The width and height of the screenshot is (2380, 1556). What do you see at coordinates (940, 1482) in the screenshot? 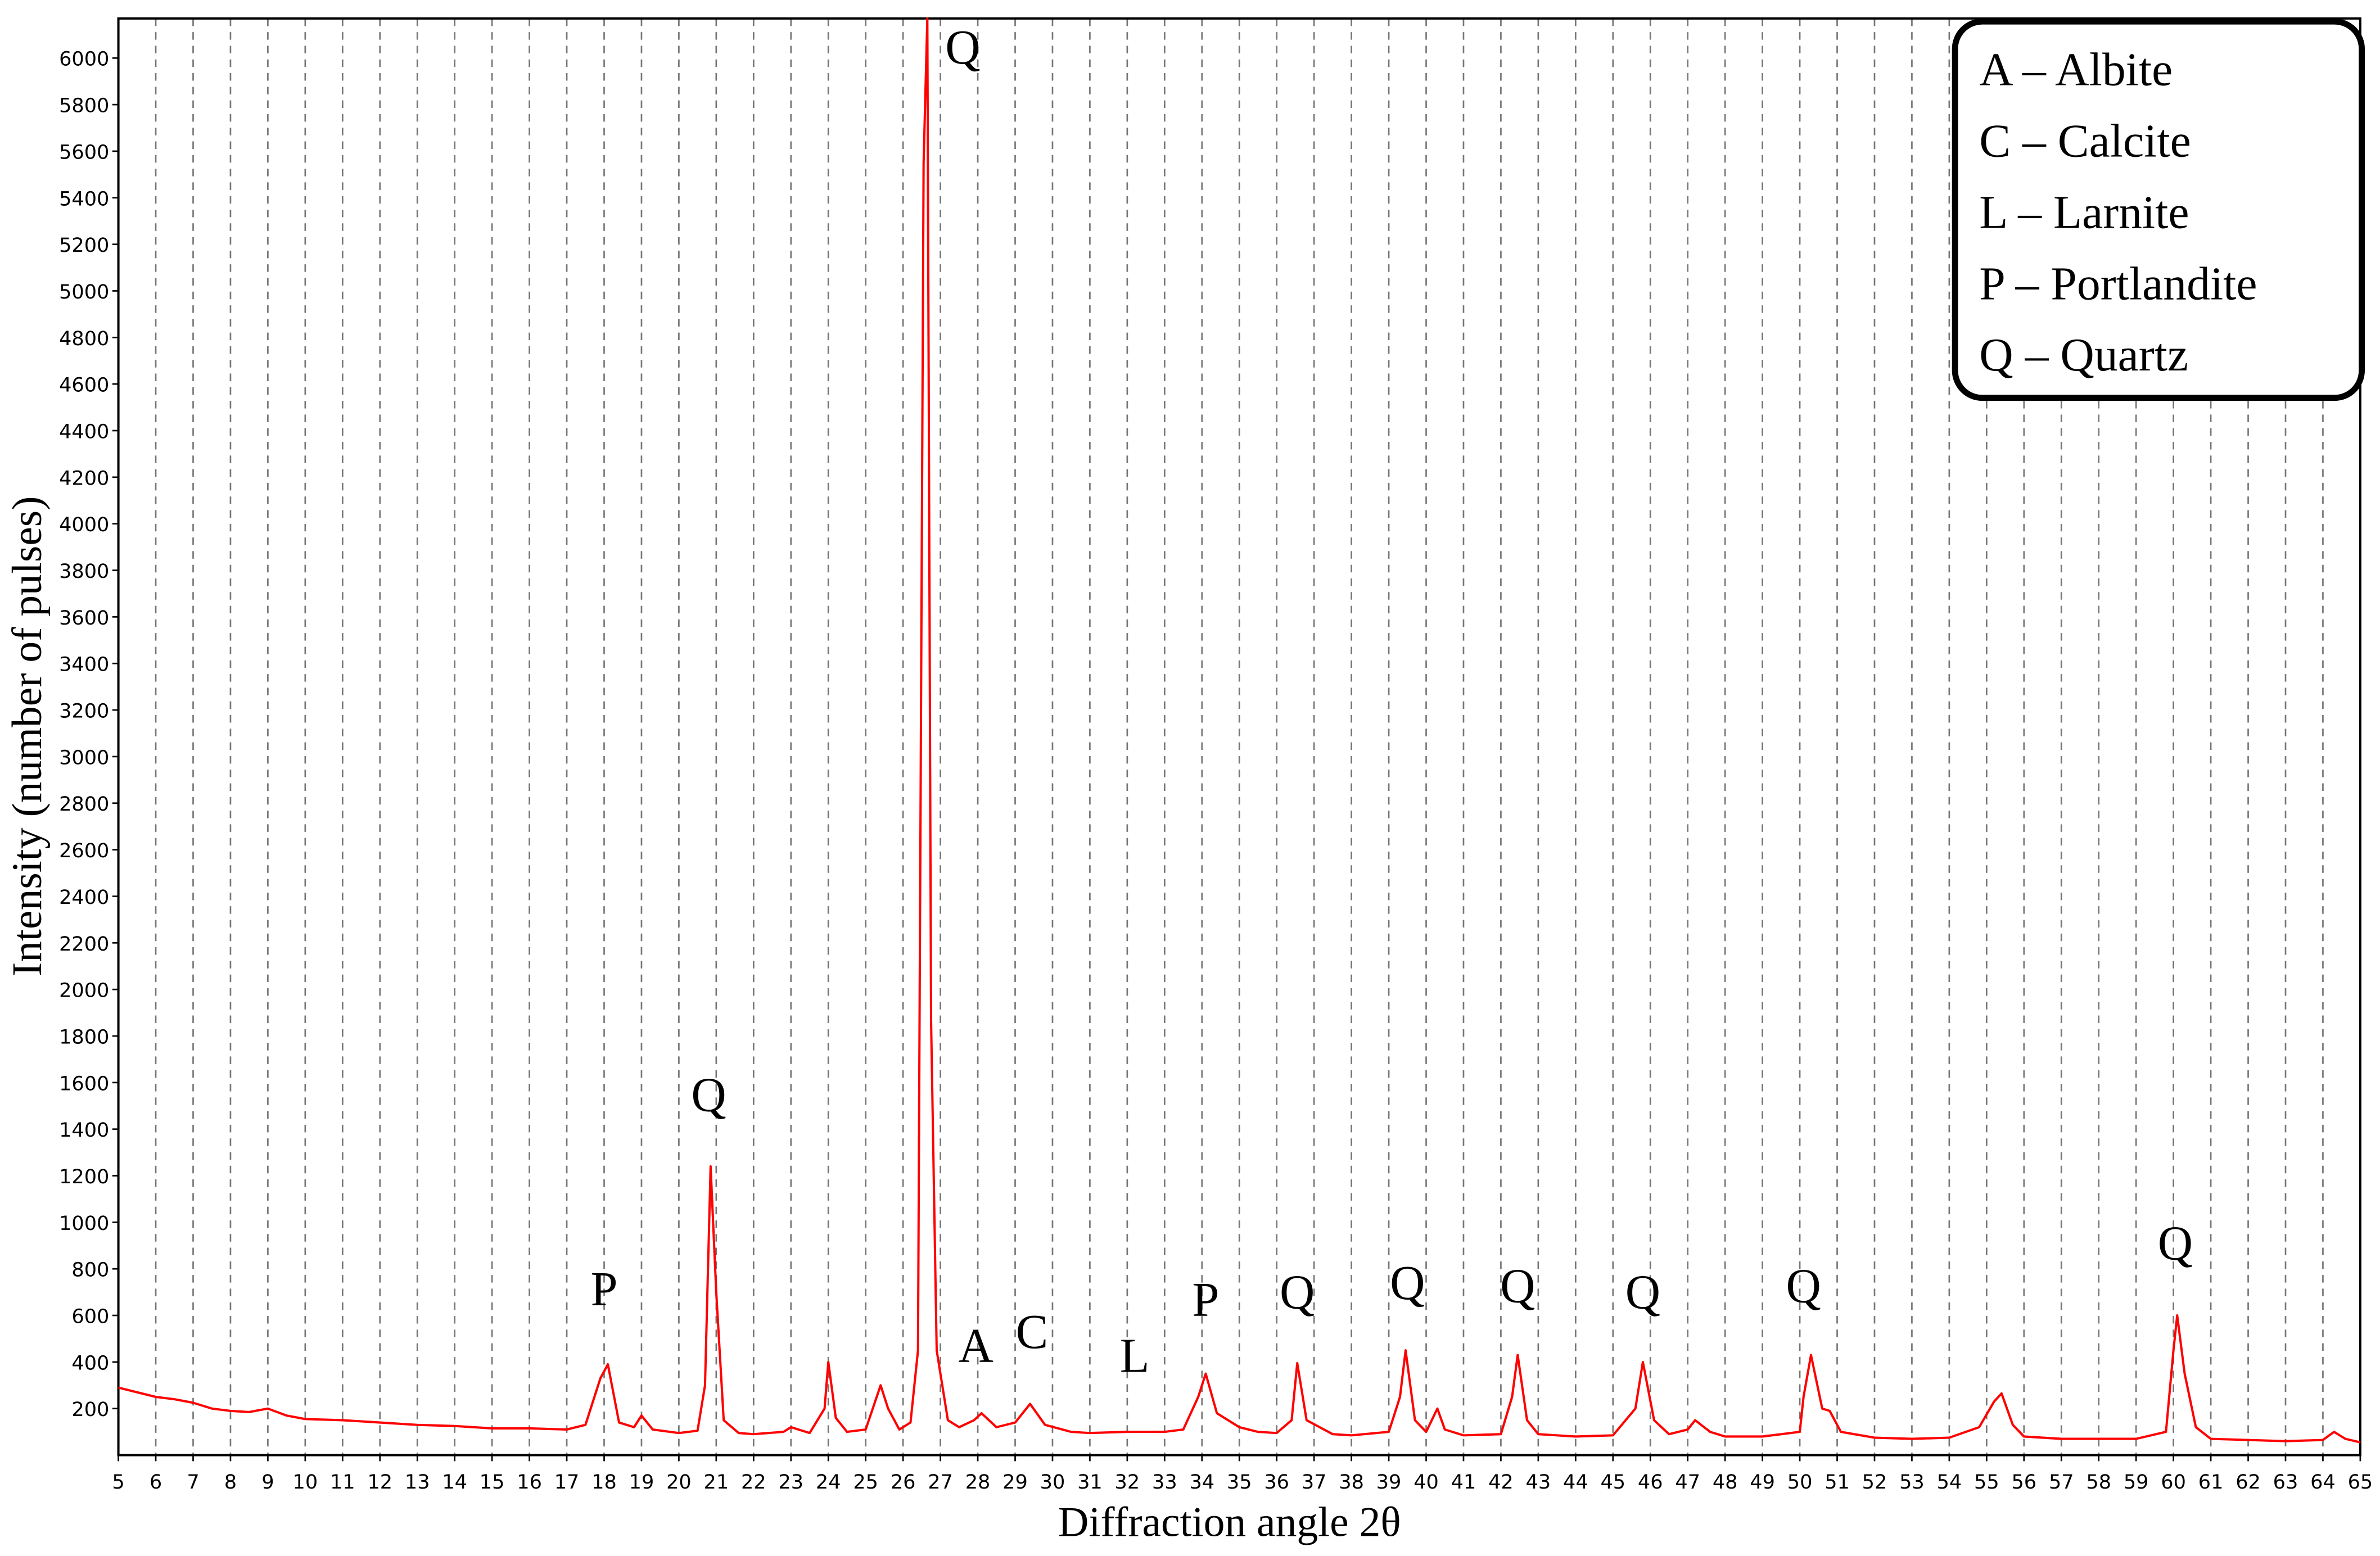
I see `x-tick-label: 27` at bounding box center [940, 1482].